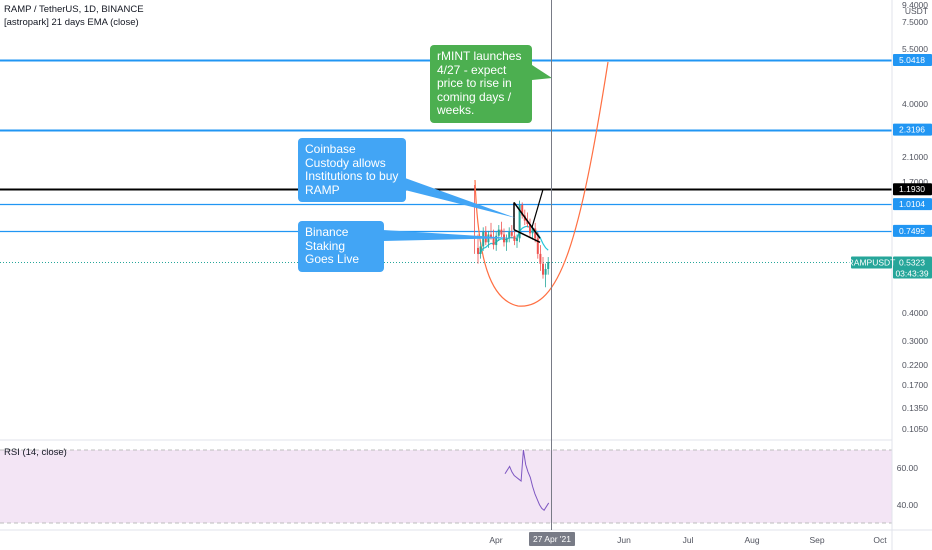  What do you see at coordinates (908, 468) in the screenshot?
I see `rsi-tick-0: 60.00` at bounding box center [908, 468].